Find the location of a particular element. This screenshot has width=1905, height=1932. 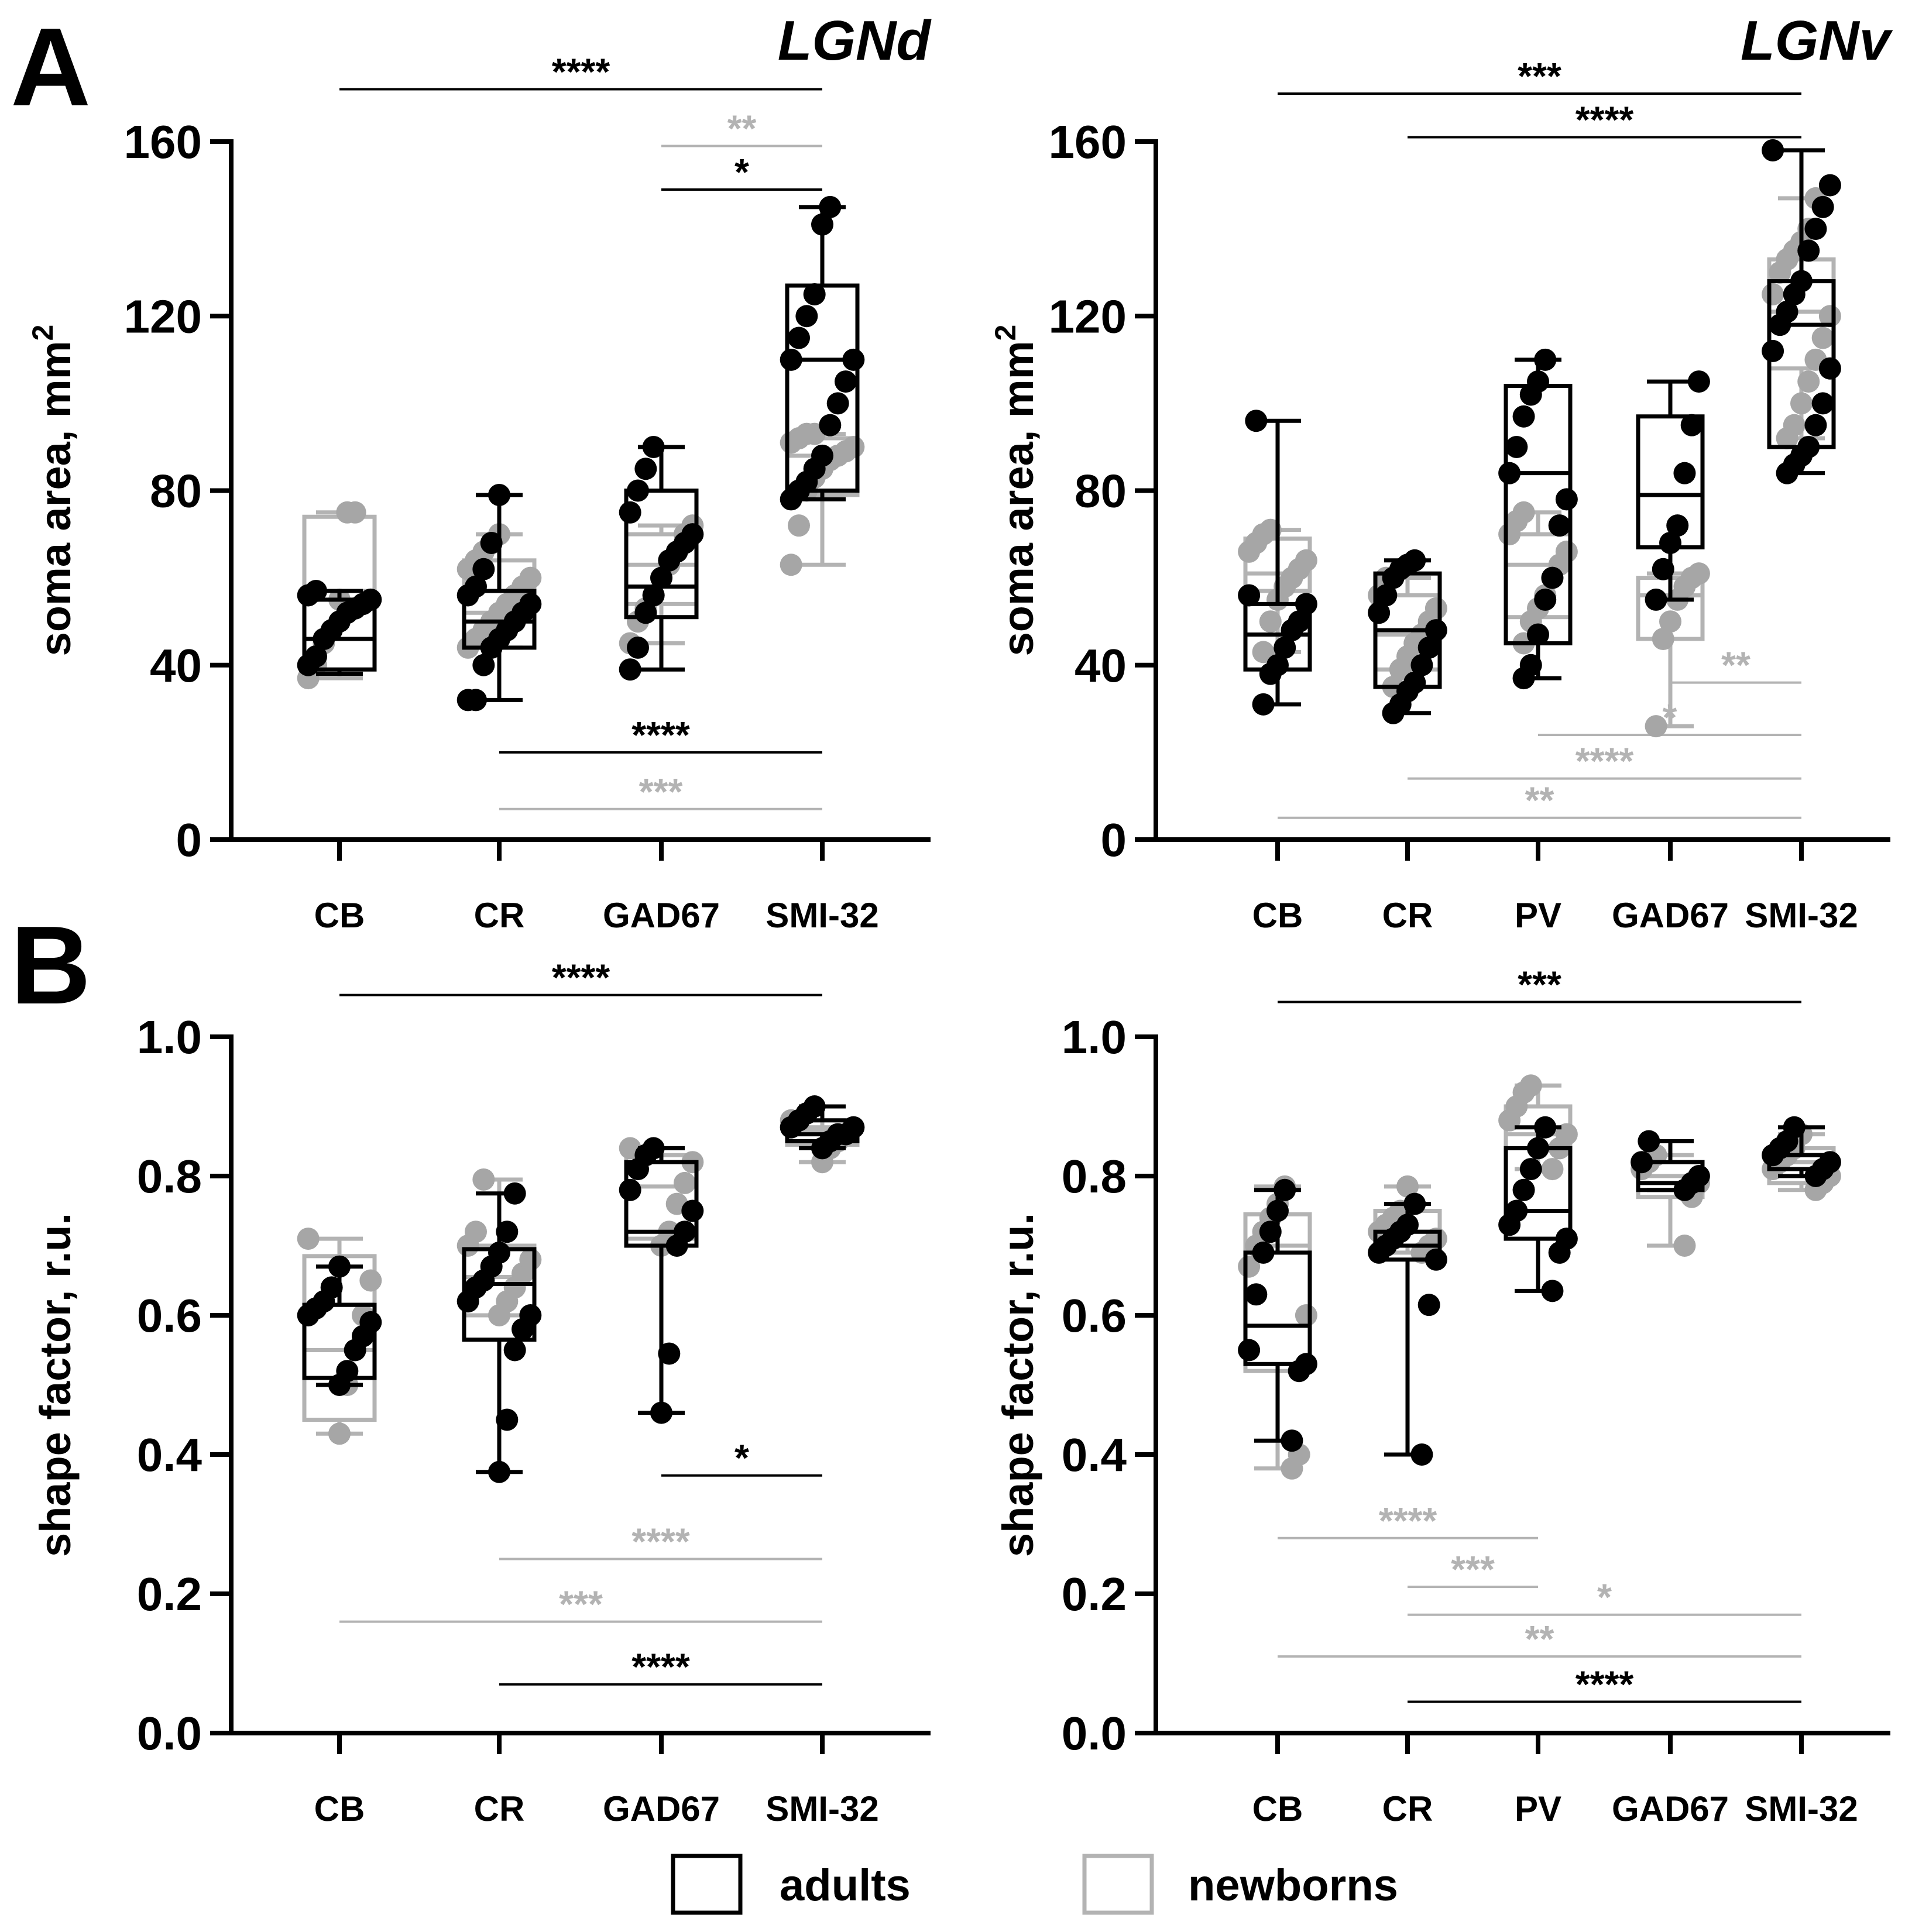

significance-label: * is located at coordinates (1604, 1597).